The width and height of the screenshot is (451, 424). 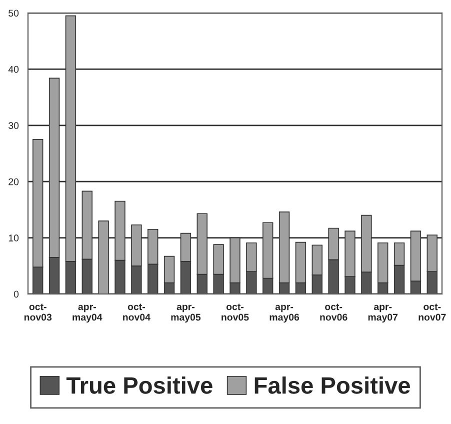 I want to click on x-tick-label: oct- nov03, so click(x=38, y=312).